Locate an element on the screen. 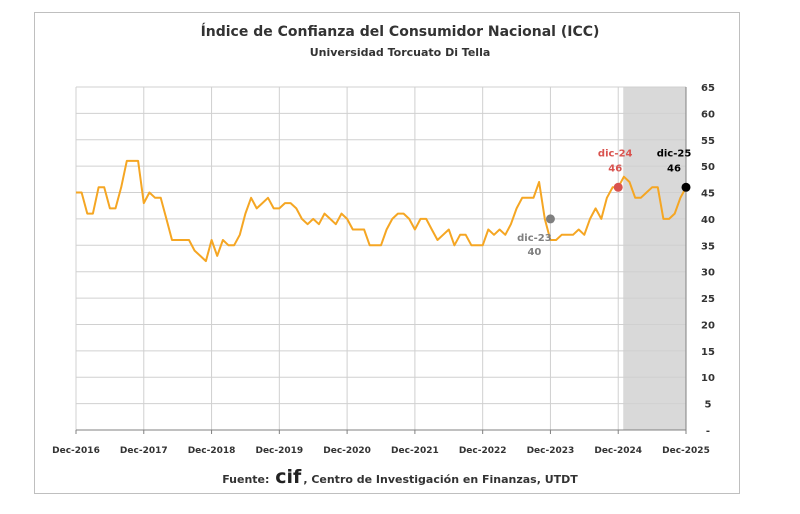 This screenshot has width=800, height=514. annotation-value: 40 is located at coordinates (534, 252).